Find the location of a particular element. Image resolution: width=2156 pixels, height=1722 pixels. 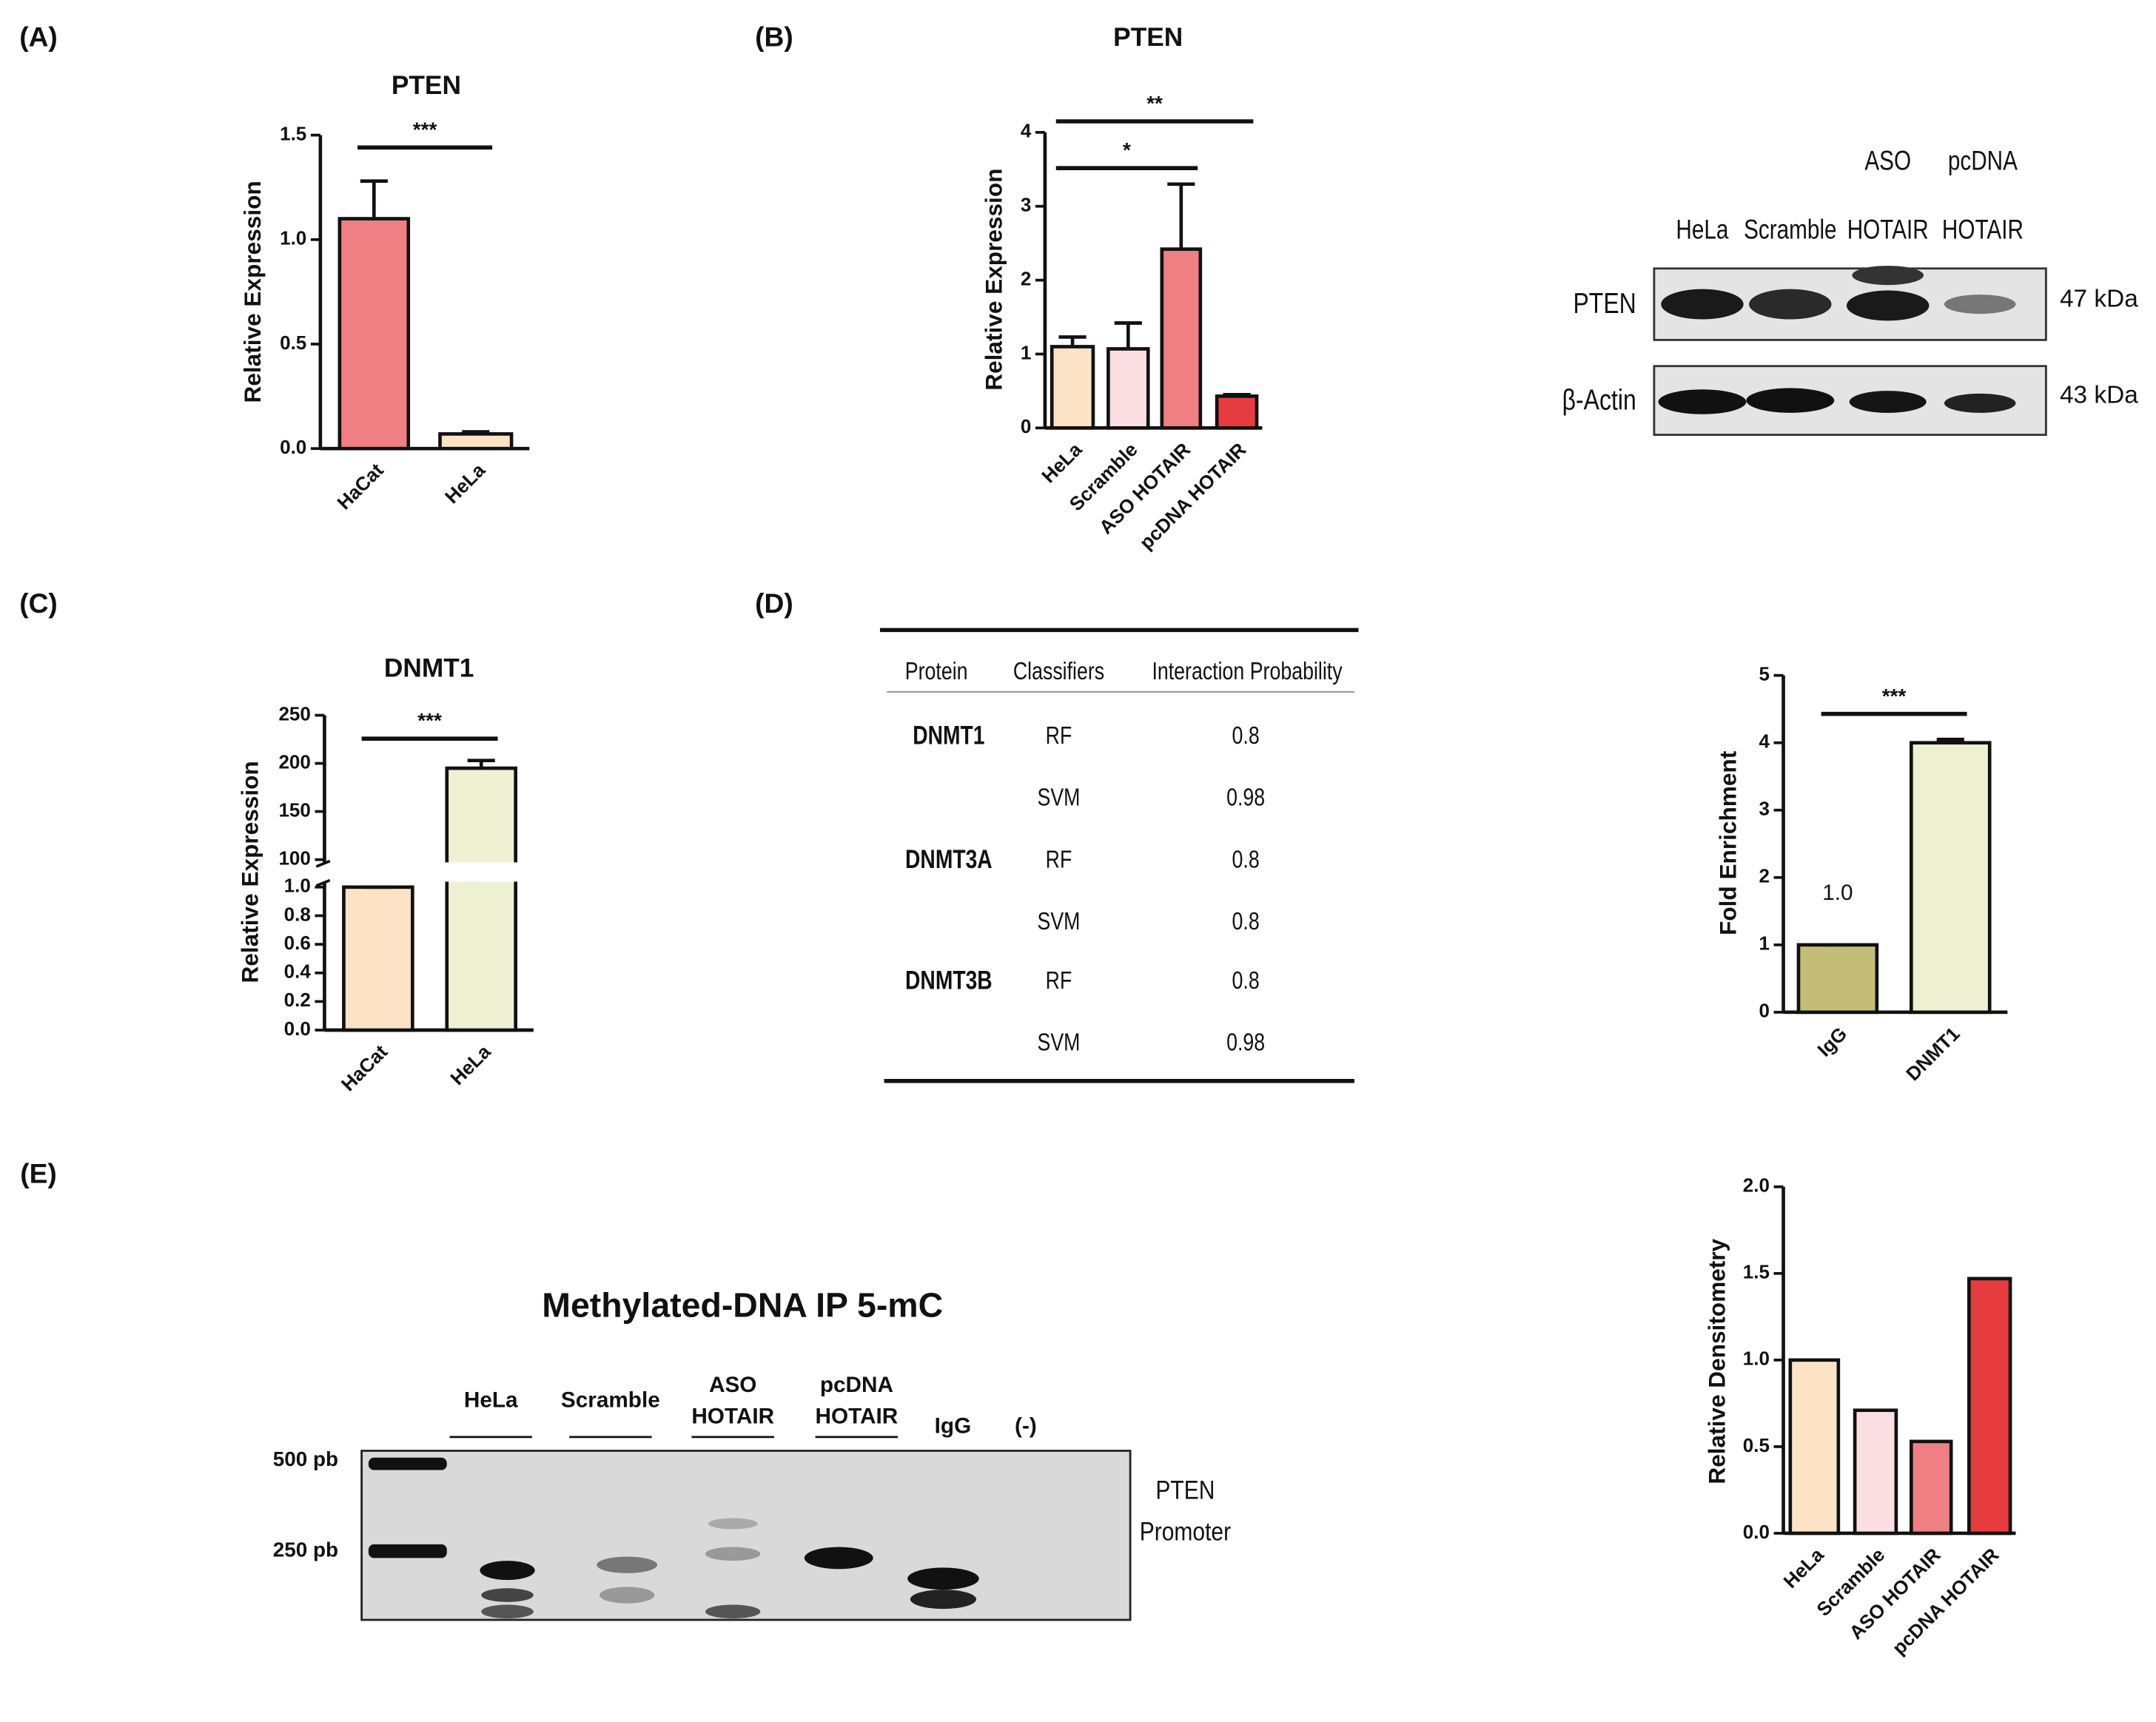

table-cell: DNMT1 is located at coordinates (949, 735).